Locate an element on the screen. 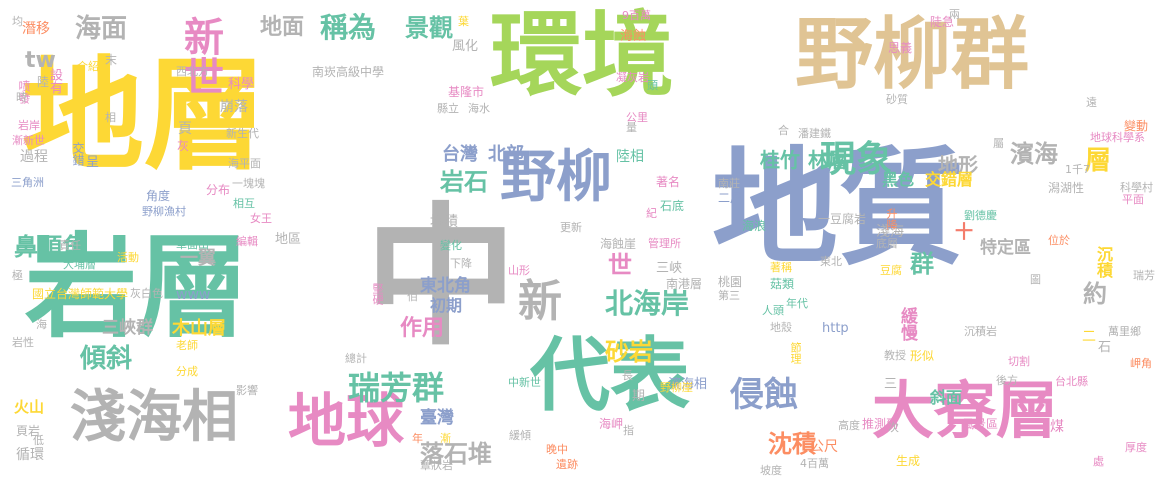 The width and height of the screenshot is (1175, 482). word-26: 砂岩 is located at coordinates (629, 352).